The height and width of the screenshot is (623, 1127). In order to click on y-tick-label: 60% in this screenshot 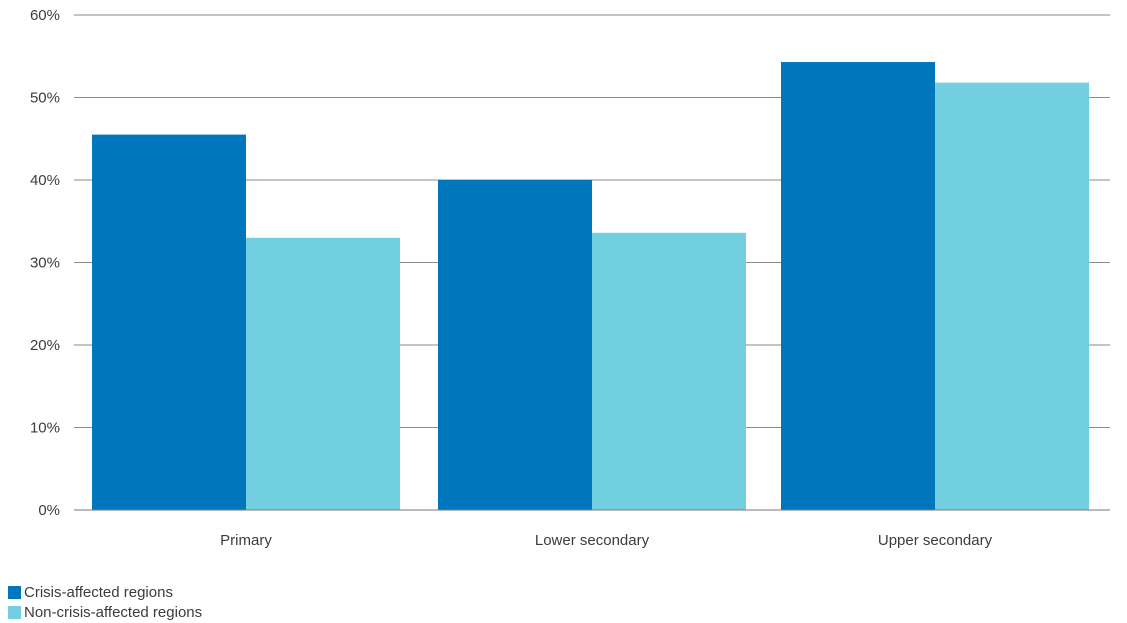, I will do `click(45, 15)`.